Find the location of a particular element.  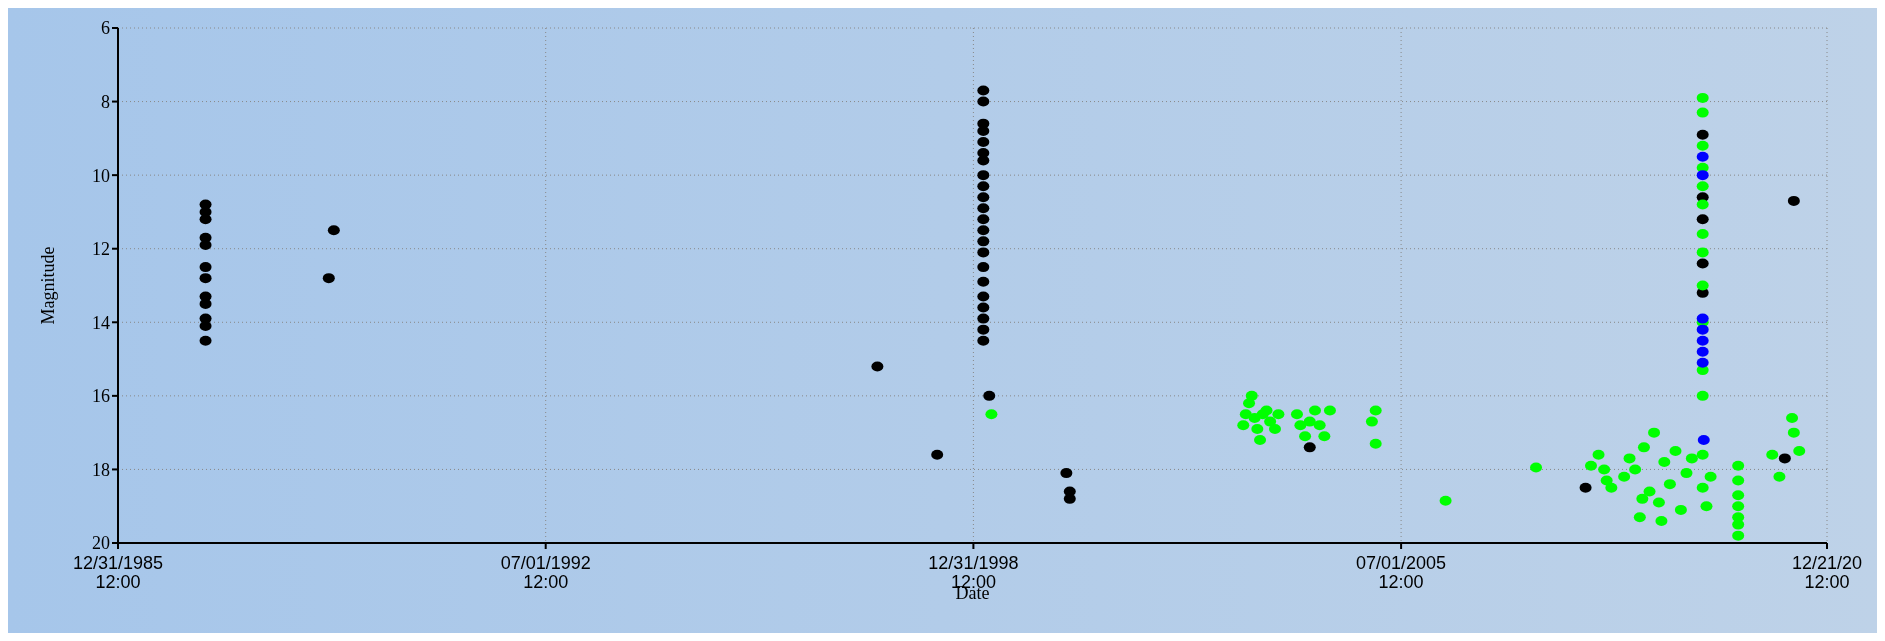

y-tick-label: 12 is located at coordinates (101, 249).